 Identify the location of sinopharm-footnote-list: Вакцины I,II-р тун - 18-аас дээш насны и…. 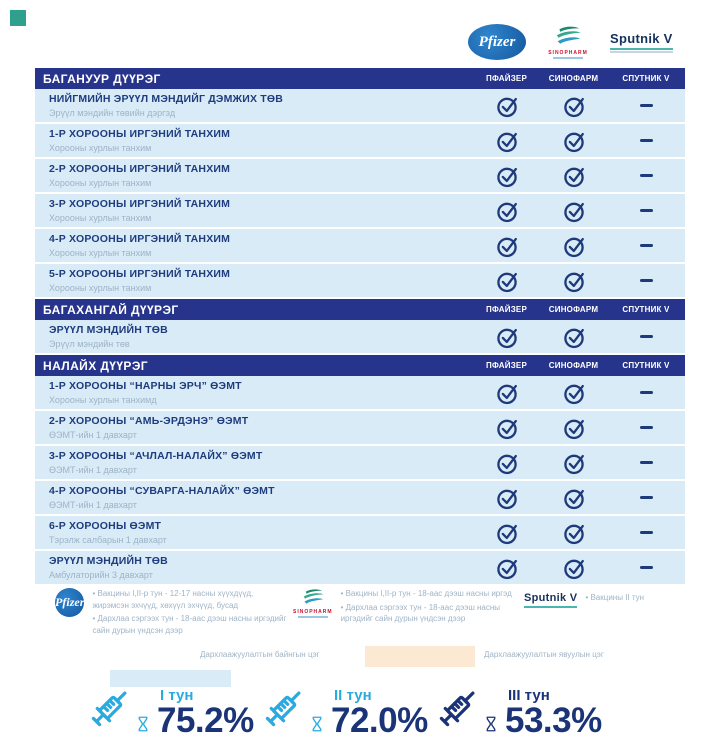
(437, 607).